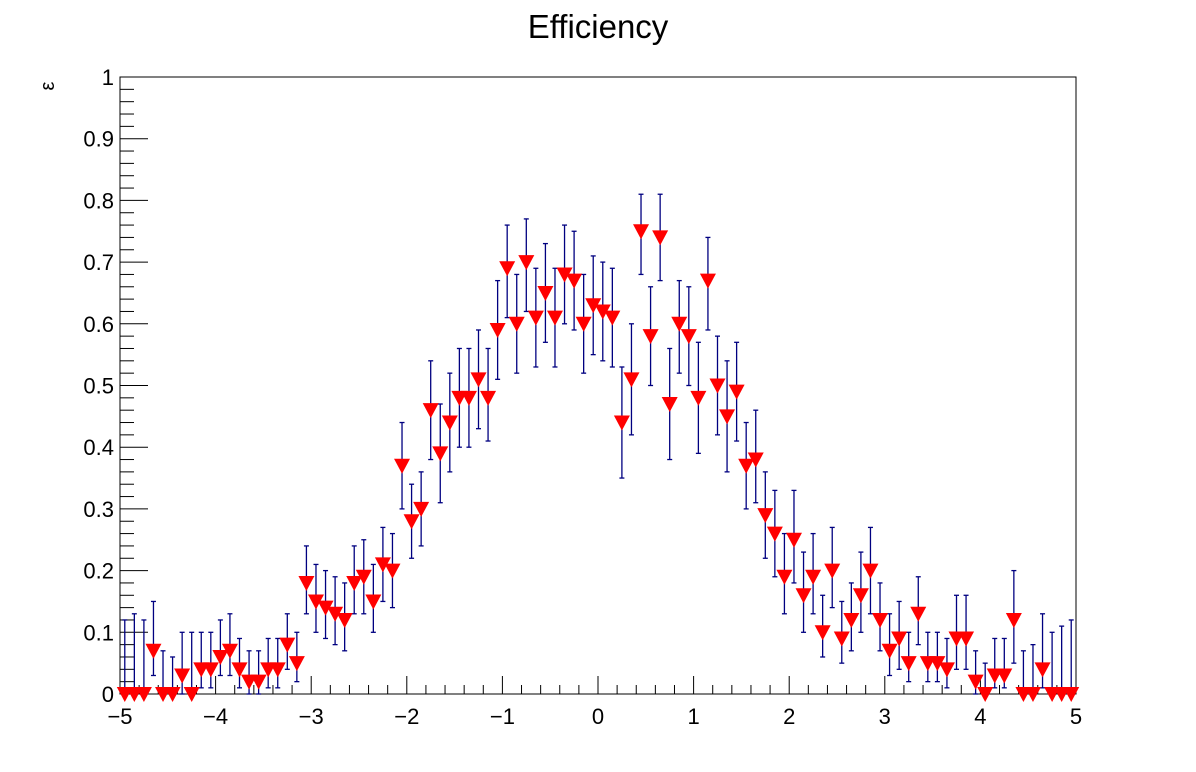 The height and width of the screenshot is (772, 1196). What do you see at coordinates (98, 262) in the screenshot?
I see `y-tick-label: 0.7` at bounding box center [98, 262].